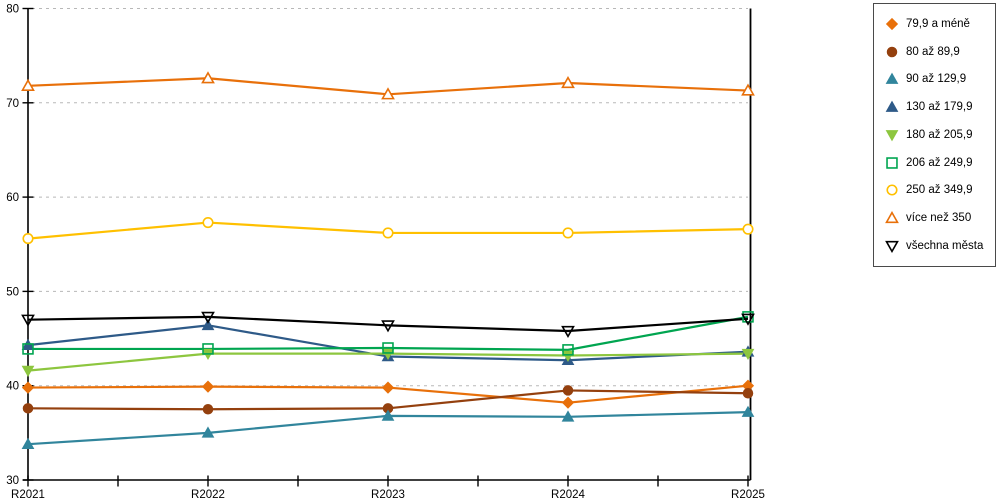  I want to click on legend-item-7: více než 350, so click(939, 218).